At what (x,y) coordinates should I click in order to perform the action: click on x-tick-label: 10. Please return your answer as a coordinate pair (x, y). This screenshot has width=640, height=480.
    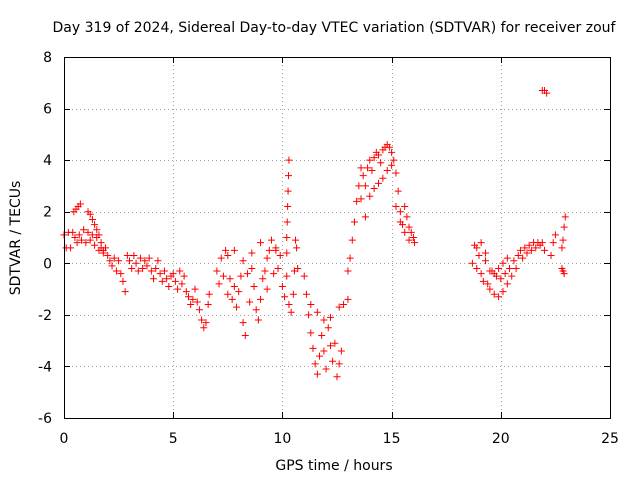
    Looking at the image, I should click on (282, 439).